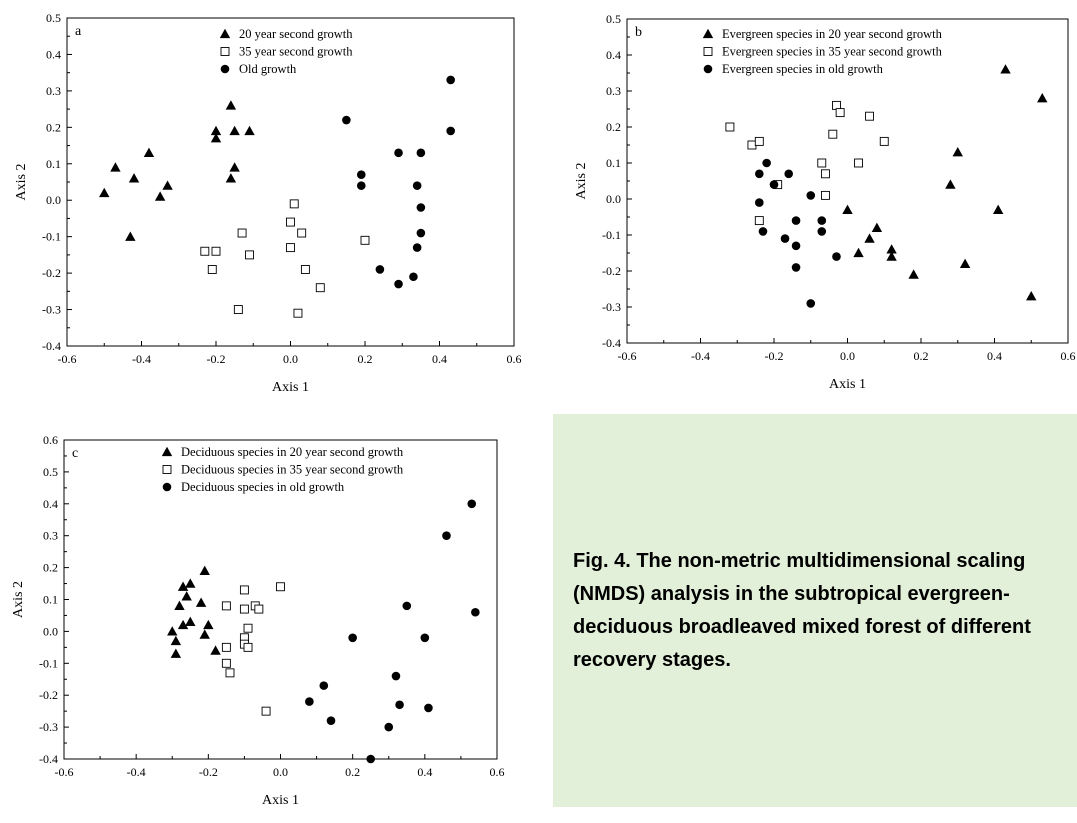 This screenshot has height=823, width=1077. What do you see at coordinates (613, 199) in the screenshot?
I see `y-tick-label: 0.0` at bounding box center [613, 199].